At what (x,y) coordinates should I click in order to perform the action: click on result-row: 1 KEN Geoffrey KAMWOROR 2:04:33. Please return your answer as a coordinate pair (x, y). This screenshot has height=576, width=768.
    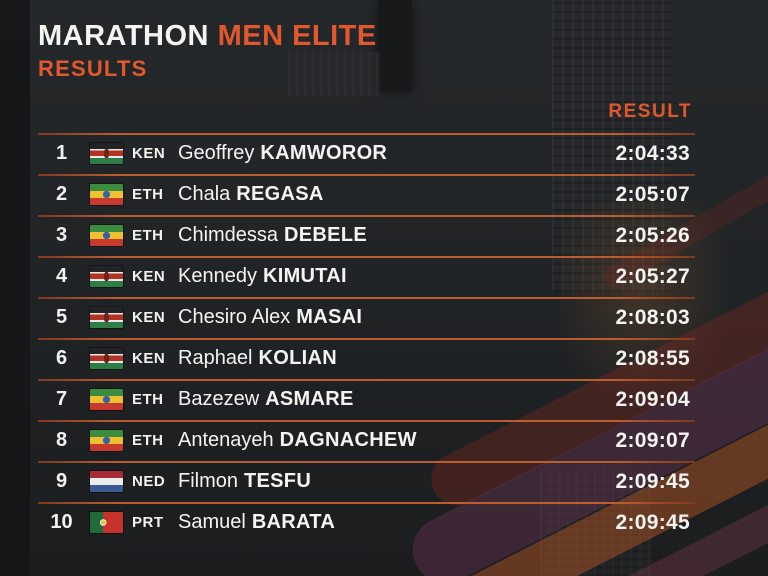
    Looking at the image, I should click on (366, 153).